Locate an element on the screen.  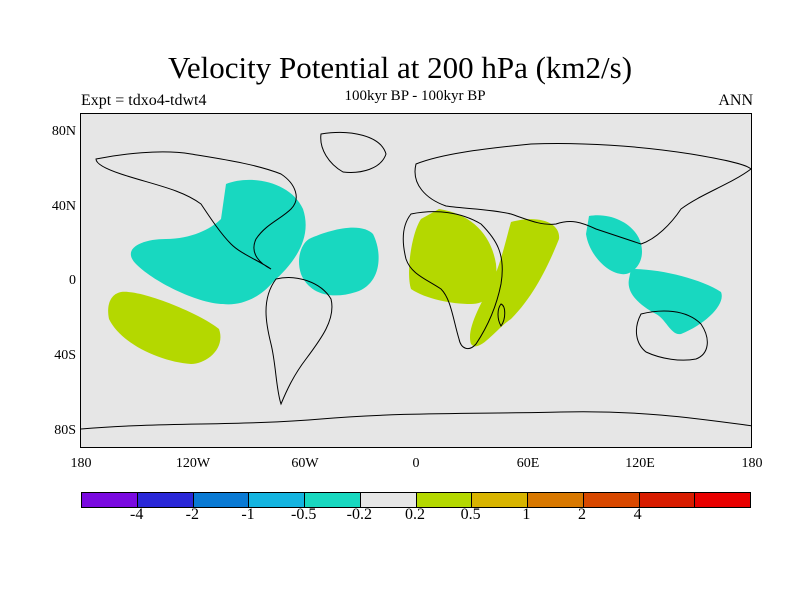
coast-africa is located at coordinates (452, 280).